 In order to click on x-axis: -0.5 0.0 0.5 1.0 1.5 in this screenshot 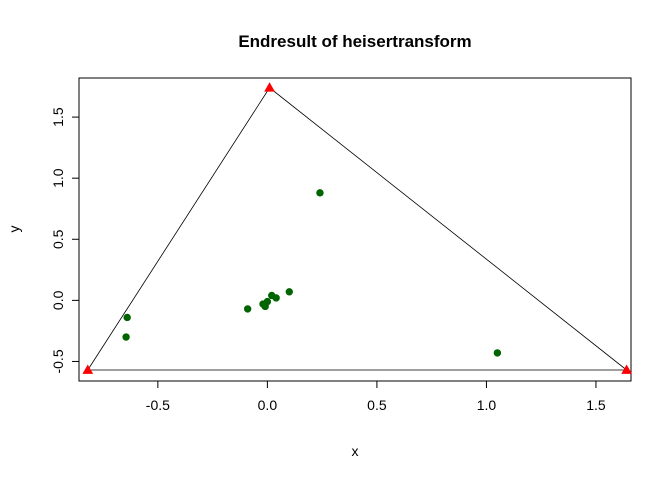, I will do `click(376, 396)`.